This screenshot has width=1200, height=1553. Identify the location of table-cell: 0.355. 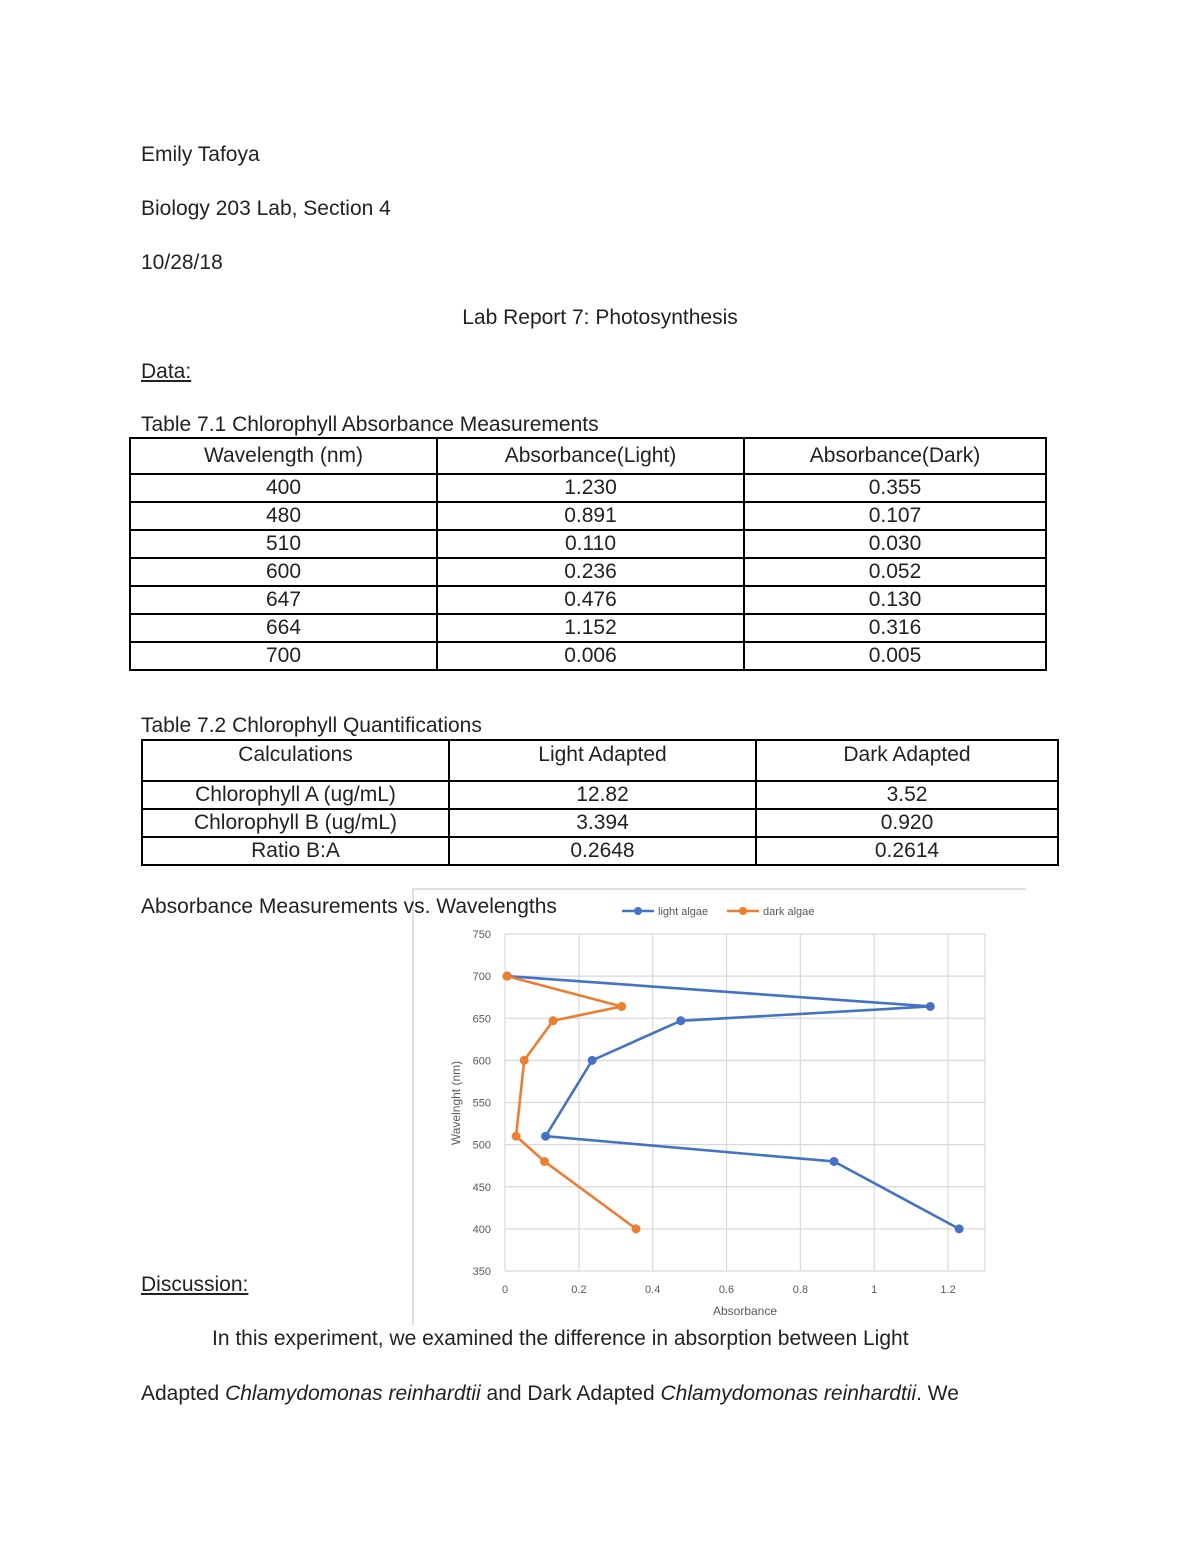
(895, 488).